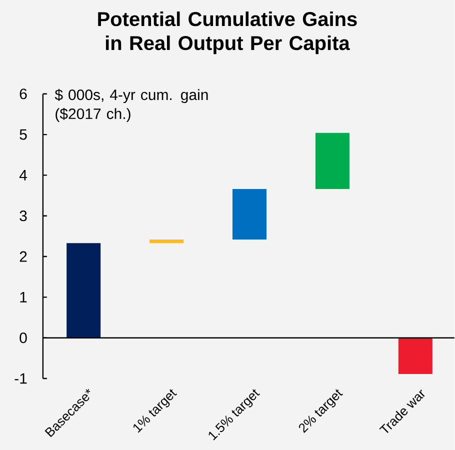 This screenshot has height=450, width=455. Describe the element at coordinates (23, 93) in the screenshot. I see `y-tick-label: 6` at that location.